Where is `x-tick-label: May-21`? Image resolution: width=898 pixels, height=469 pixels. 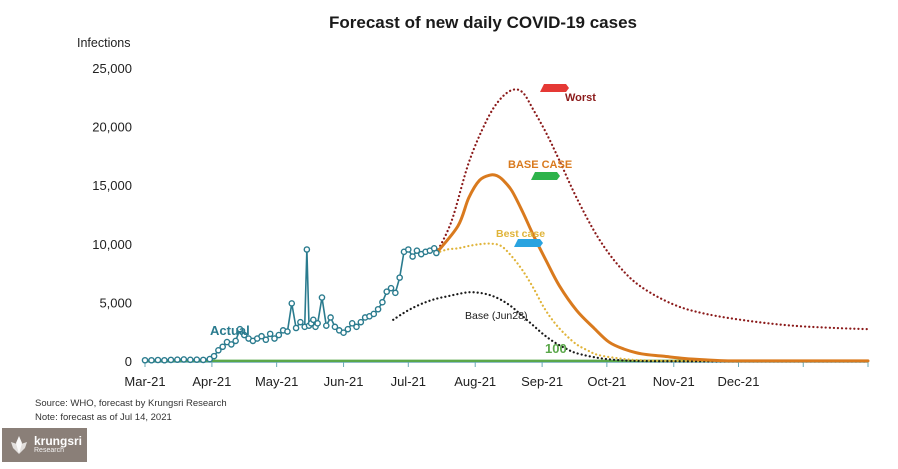
x-tick-label: May-21 is located at coordinates (276, 381).